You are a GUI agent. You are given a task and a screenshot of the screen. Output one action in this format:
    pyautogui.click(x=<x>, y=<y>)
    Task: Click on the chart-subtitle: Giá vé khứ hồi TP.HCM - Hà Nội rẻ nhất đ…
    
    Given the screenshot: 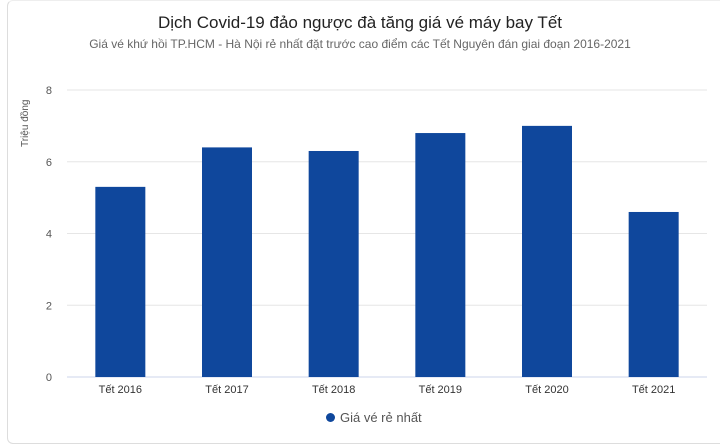 What is the action you would take?
    pyautogui.click(x=360, y=44)
    